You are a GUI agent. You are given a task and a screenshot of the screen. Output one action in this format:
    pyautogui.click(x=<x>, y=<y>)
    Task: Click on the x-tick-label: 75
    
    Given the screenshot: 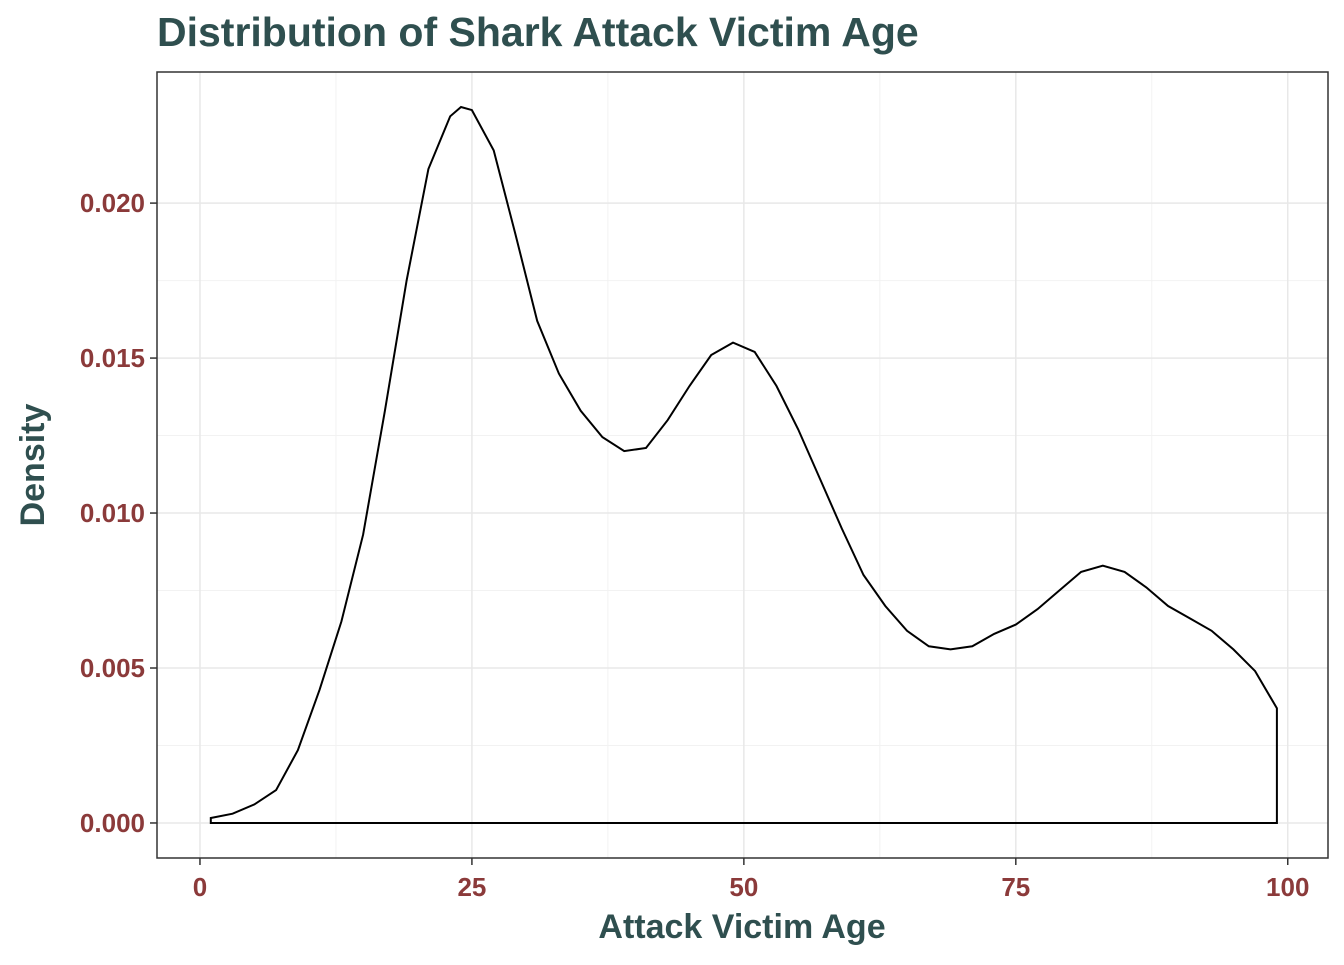 What is the action you would take?
    pyautogui.click(x=1015, y=887)
    